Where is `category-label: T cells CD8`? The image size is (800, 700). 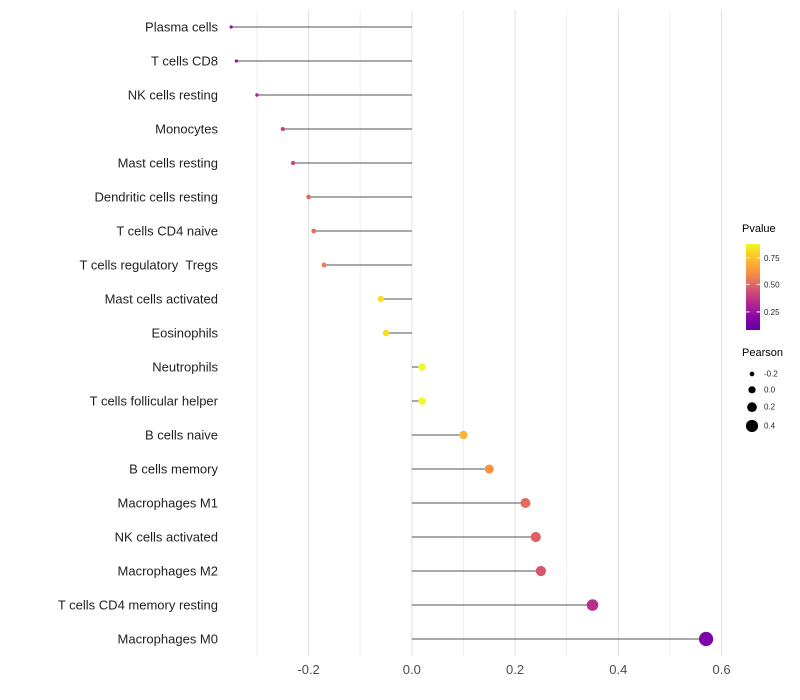 category-label: T cells CD8 is located at coordinates (184, 61).